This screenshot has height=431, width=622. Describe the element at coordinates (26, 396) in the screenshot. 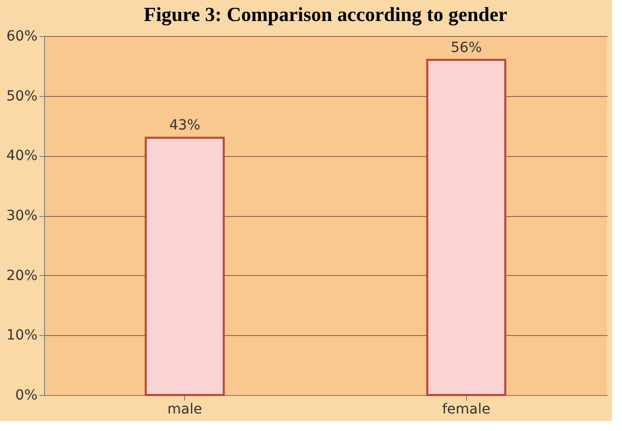

I see `y-tick-label: 0%` at that location.